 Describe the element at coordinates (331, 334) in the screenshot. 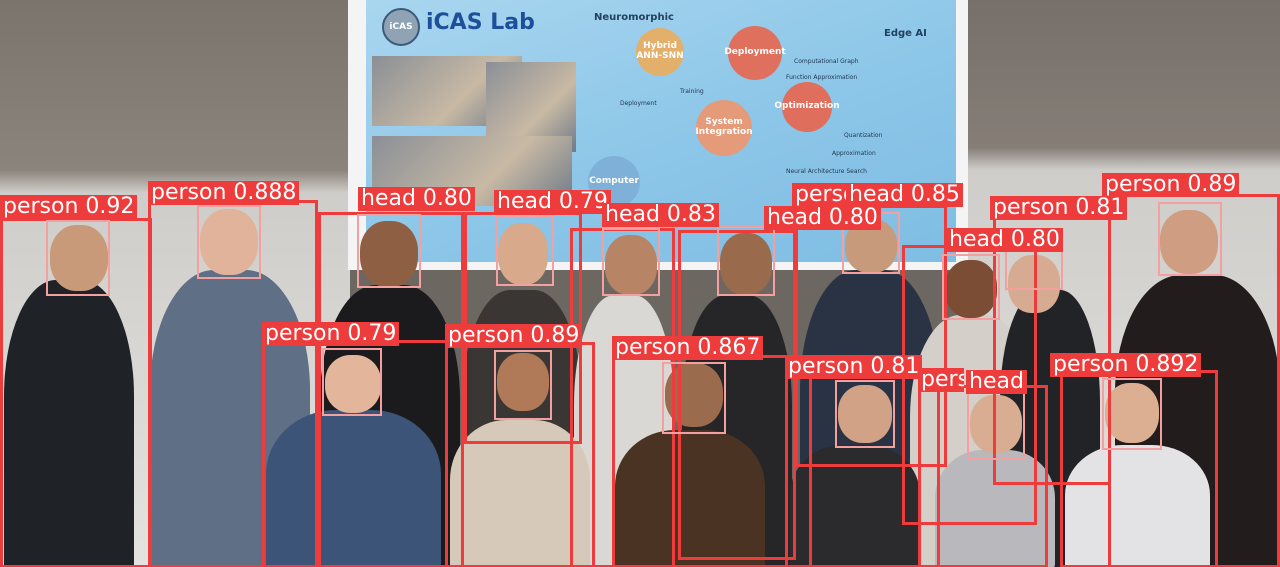

I see `detection-label: person 0.79` at that location.